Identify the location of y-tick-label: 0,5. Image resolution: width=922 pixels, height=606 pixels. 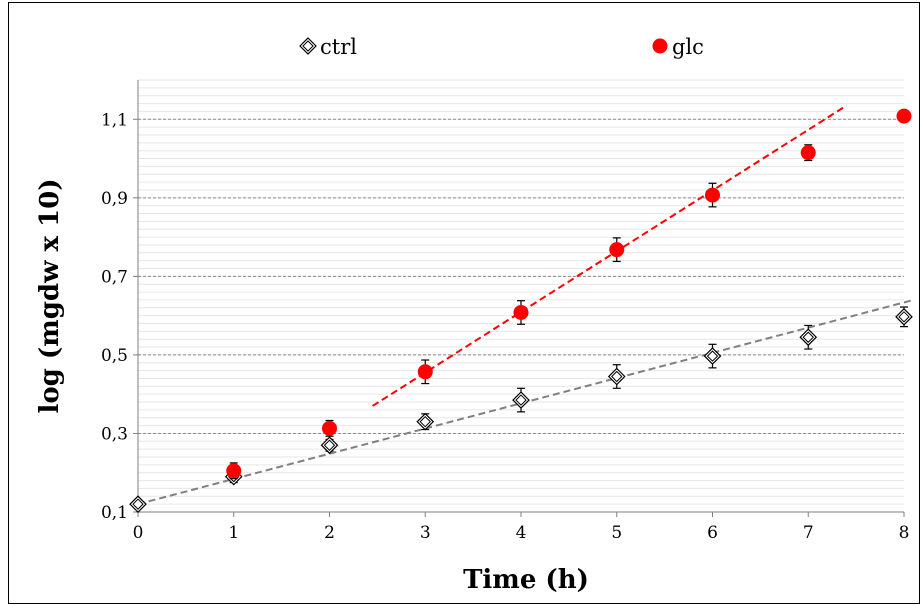
(114, 356).